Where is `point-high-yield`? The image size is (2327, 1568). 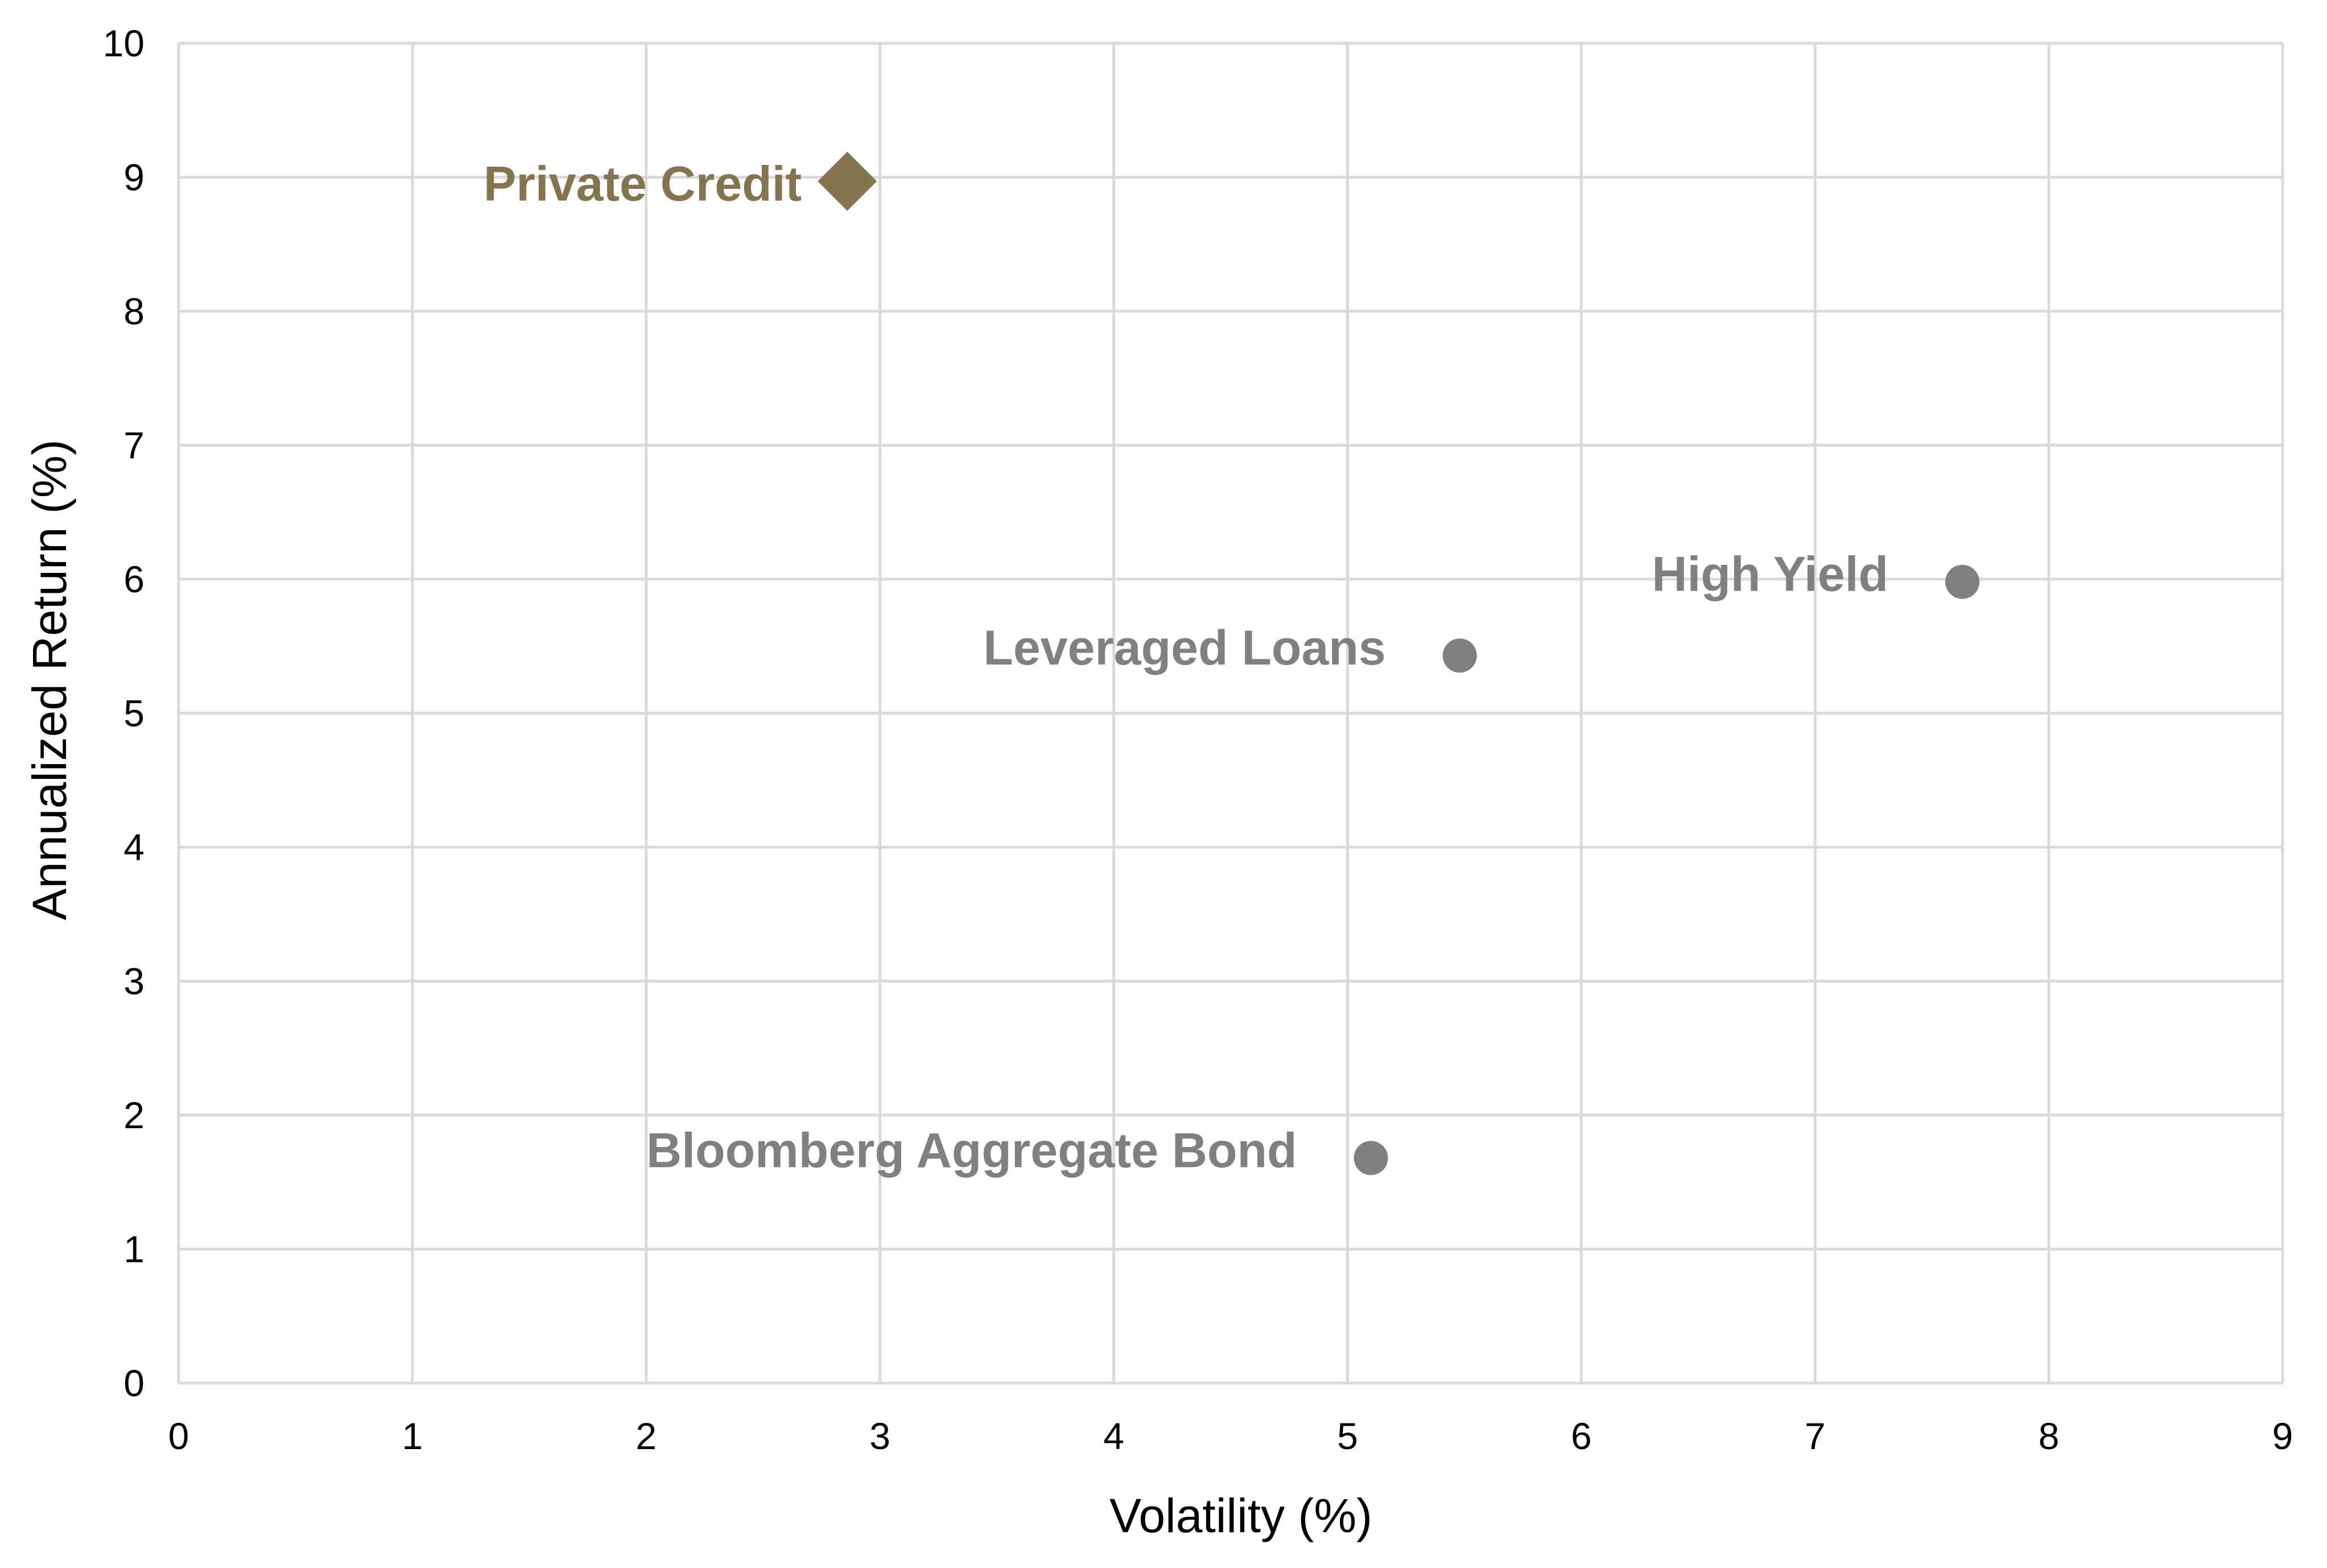
point-high-yield is located at coordinates (1962, 581).